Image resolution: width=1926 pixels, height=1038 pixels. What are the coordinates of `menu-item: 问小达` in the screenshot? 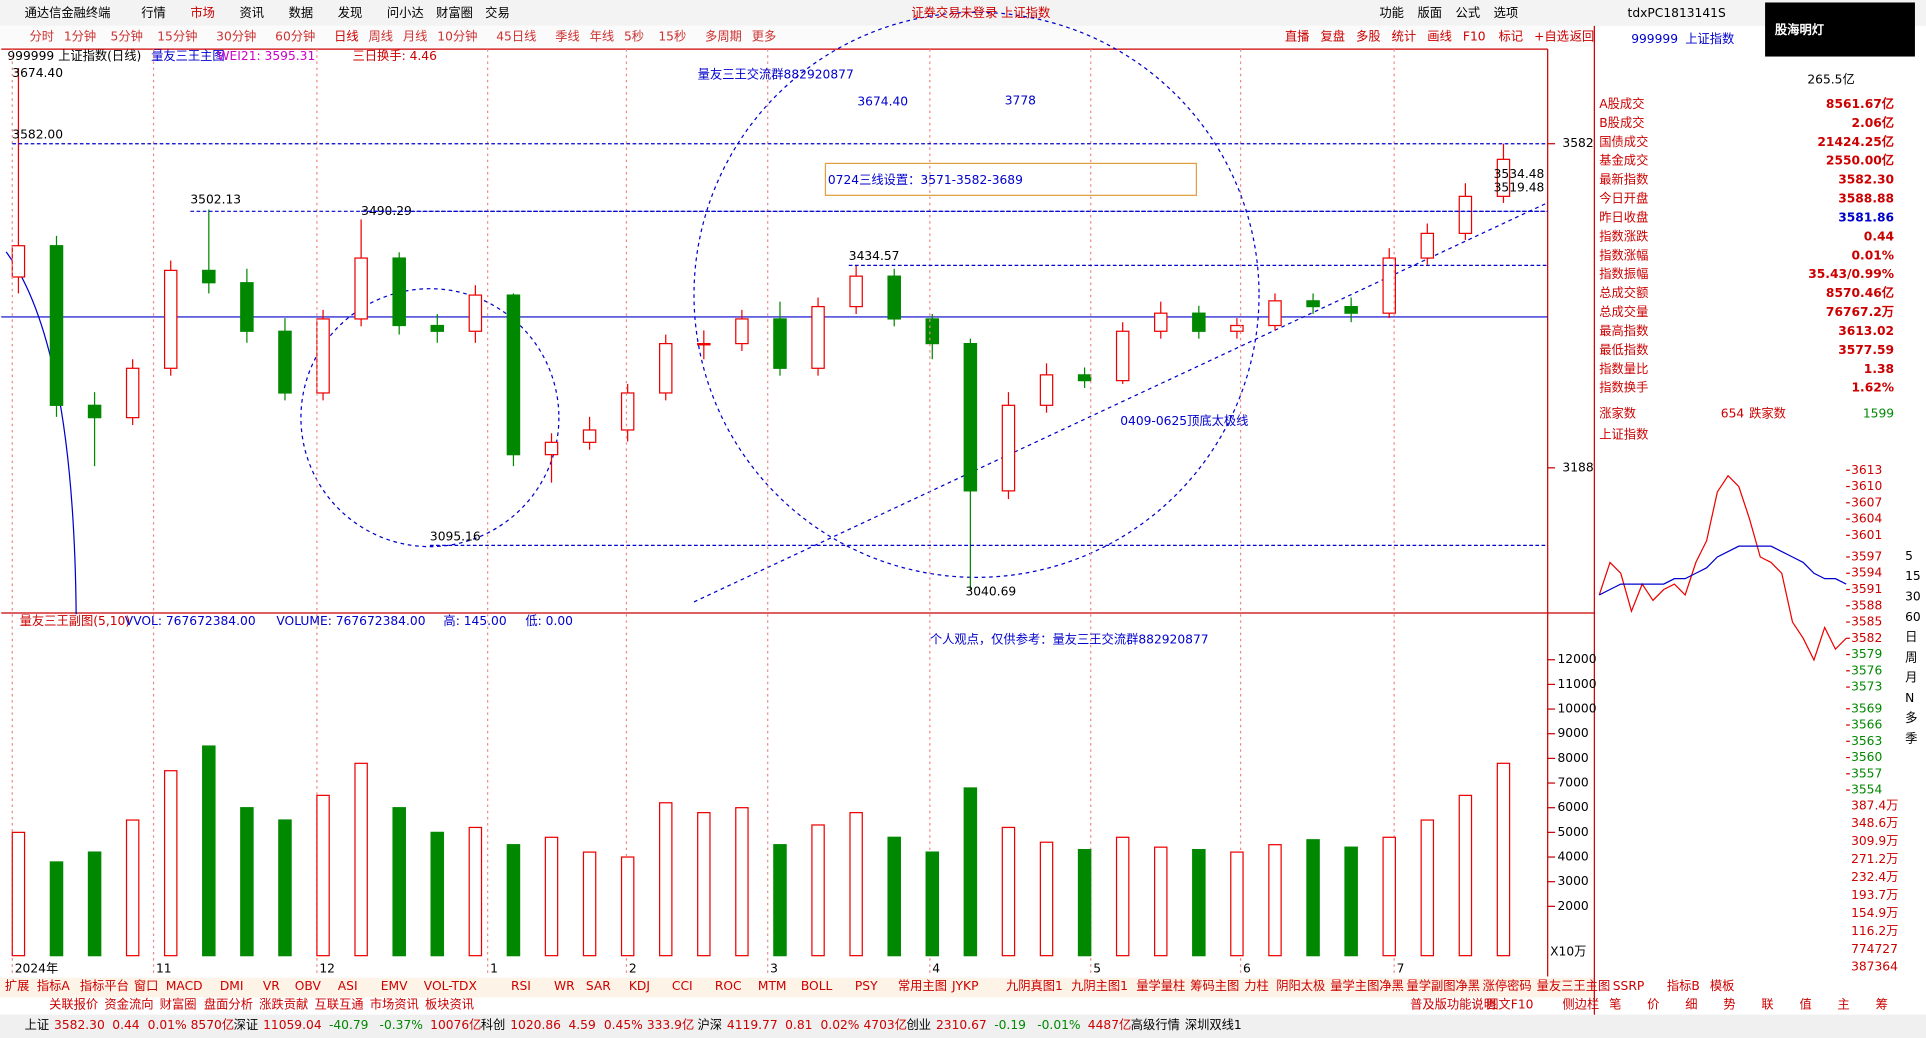 It's located at (405, 13).